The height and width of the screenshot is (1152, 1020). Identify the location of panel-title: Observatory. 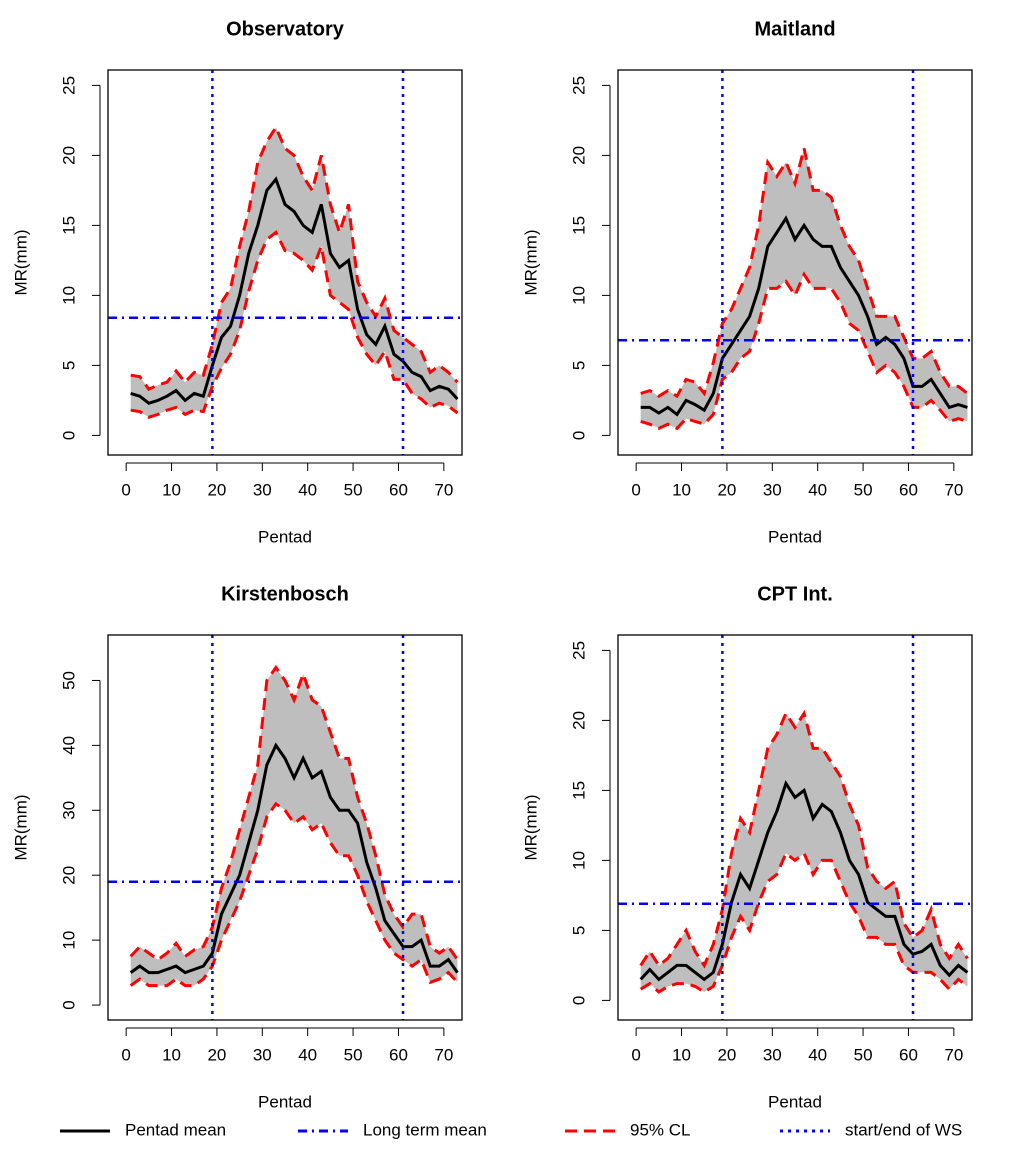
(285, 29).